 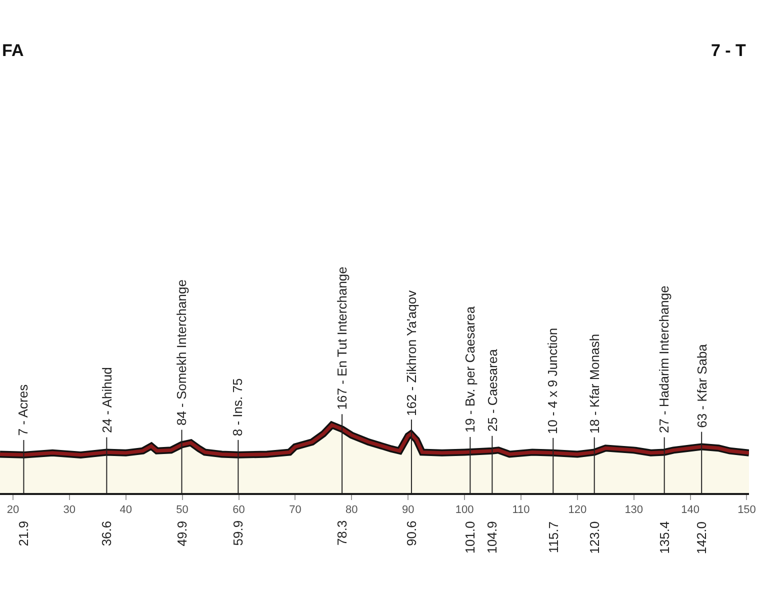 What do you see at coordinates (23, 410) in the screenshot?
I see `ref-line-label: 7 - Acres` at bounding box center [23, 410].